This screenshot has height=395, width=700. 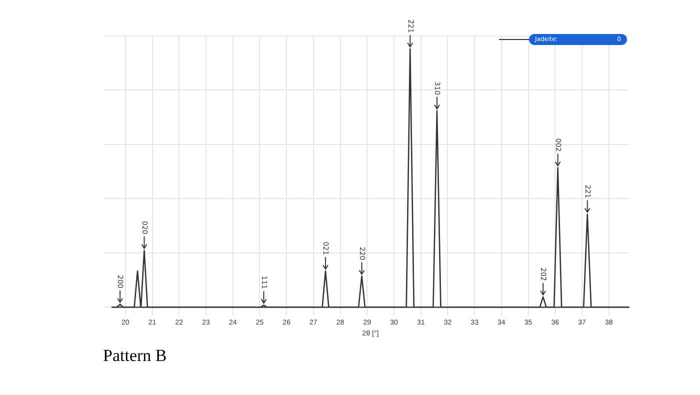 What do you see at coordinates (135, 356) in the screenshot?
I see `text: Pattern B` at bounding box center [135, 356].